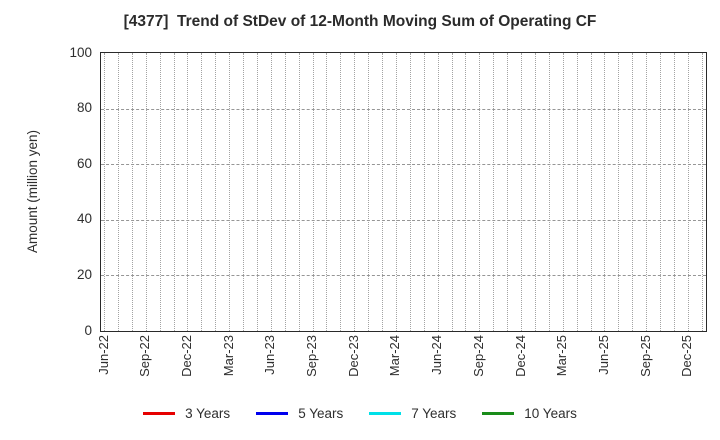 This screenshot has width=720, height=440. Describe the element at coordinates (84, 274) in the screenshot. I see `y-tick-label: 20` at that location.